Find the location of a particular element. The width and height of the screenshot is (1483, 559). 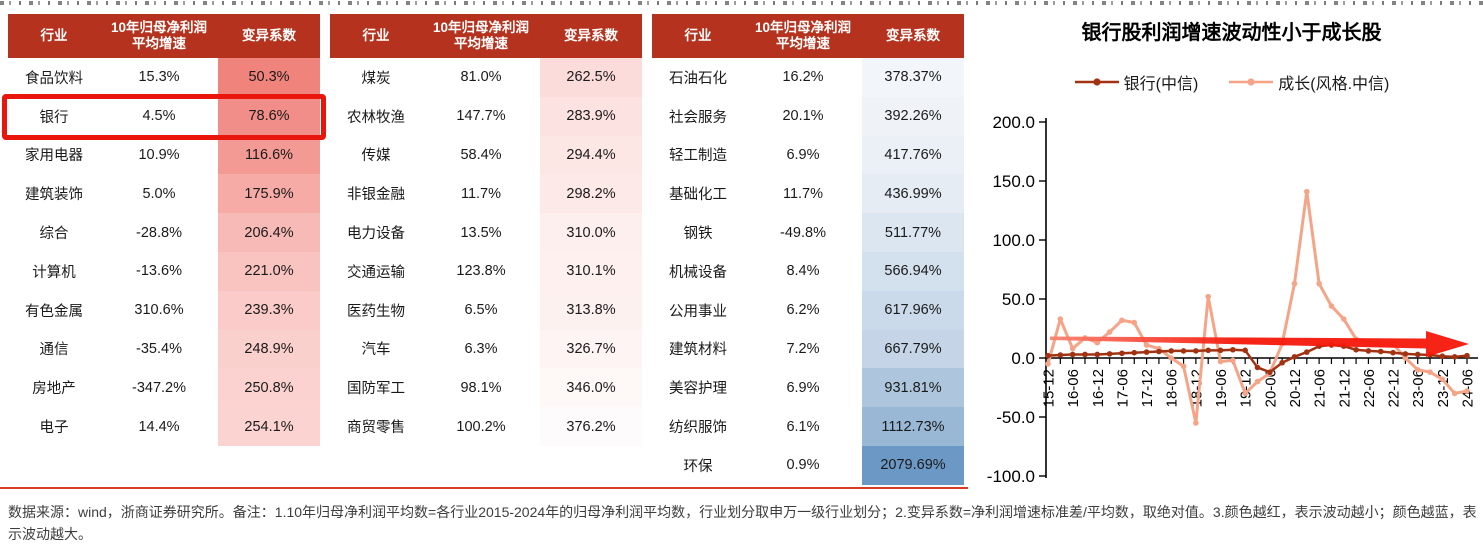

table-row: 汽车 6.3% 326.7% is located at coordinates (486, 349).